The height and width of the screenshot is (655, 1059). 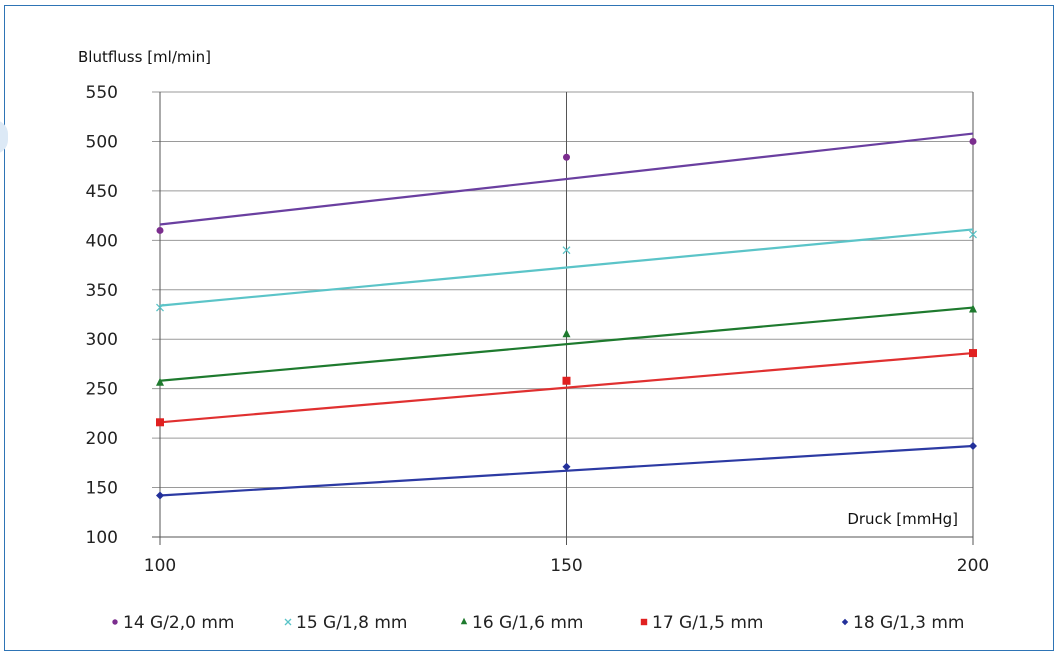 What do you see at coordinates (528, 623) in the screenshot?
I see `legend-label: 16 G/1,6 mm` at bounding box center [528, 623].